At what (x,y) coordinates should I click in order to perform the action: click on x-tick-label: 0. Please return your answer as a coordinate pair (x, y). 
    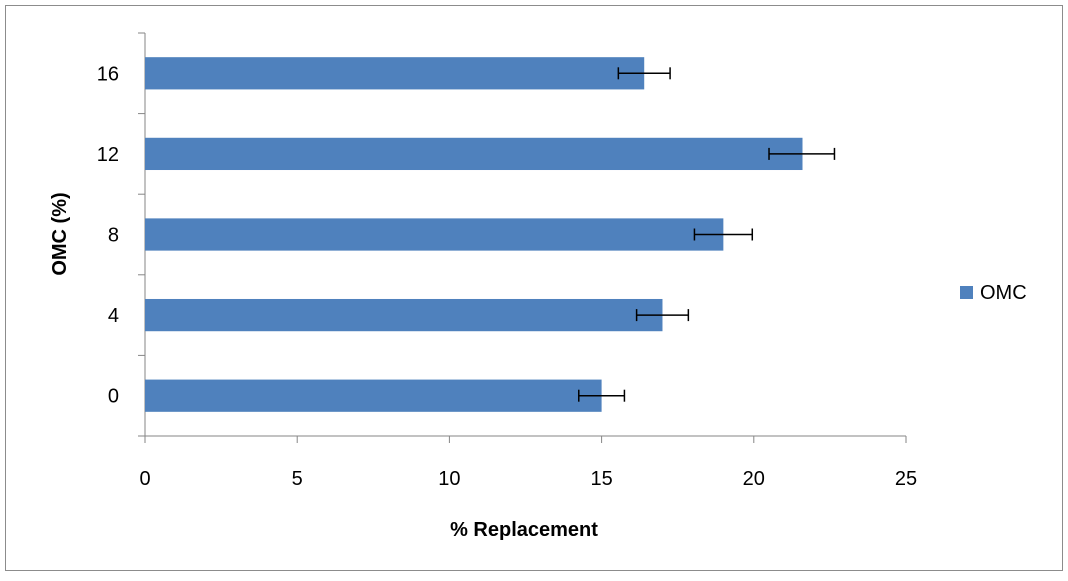
    Looking at the image, I should click on (144, 479).